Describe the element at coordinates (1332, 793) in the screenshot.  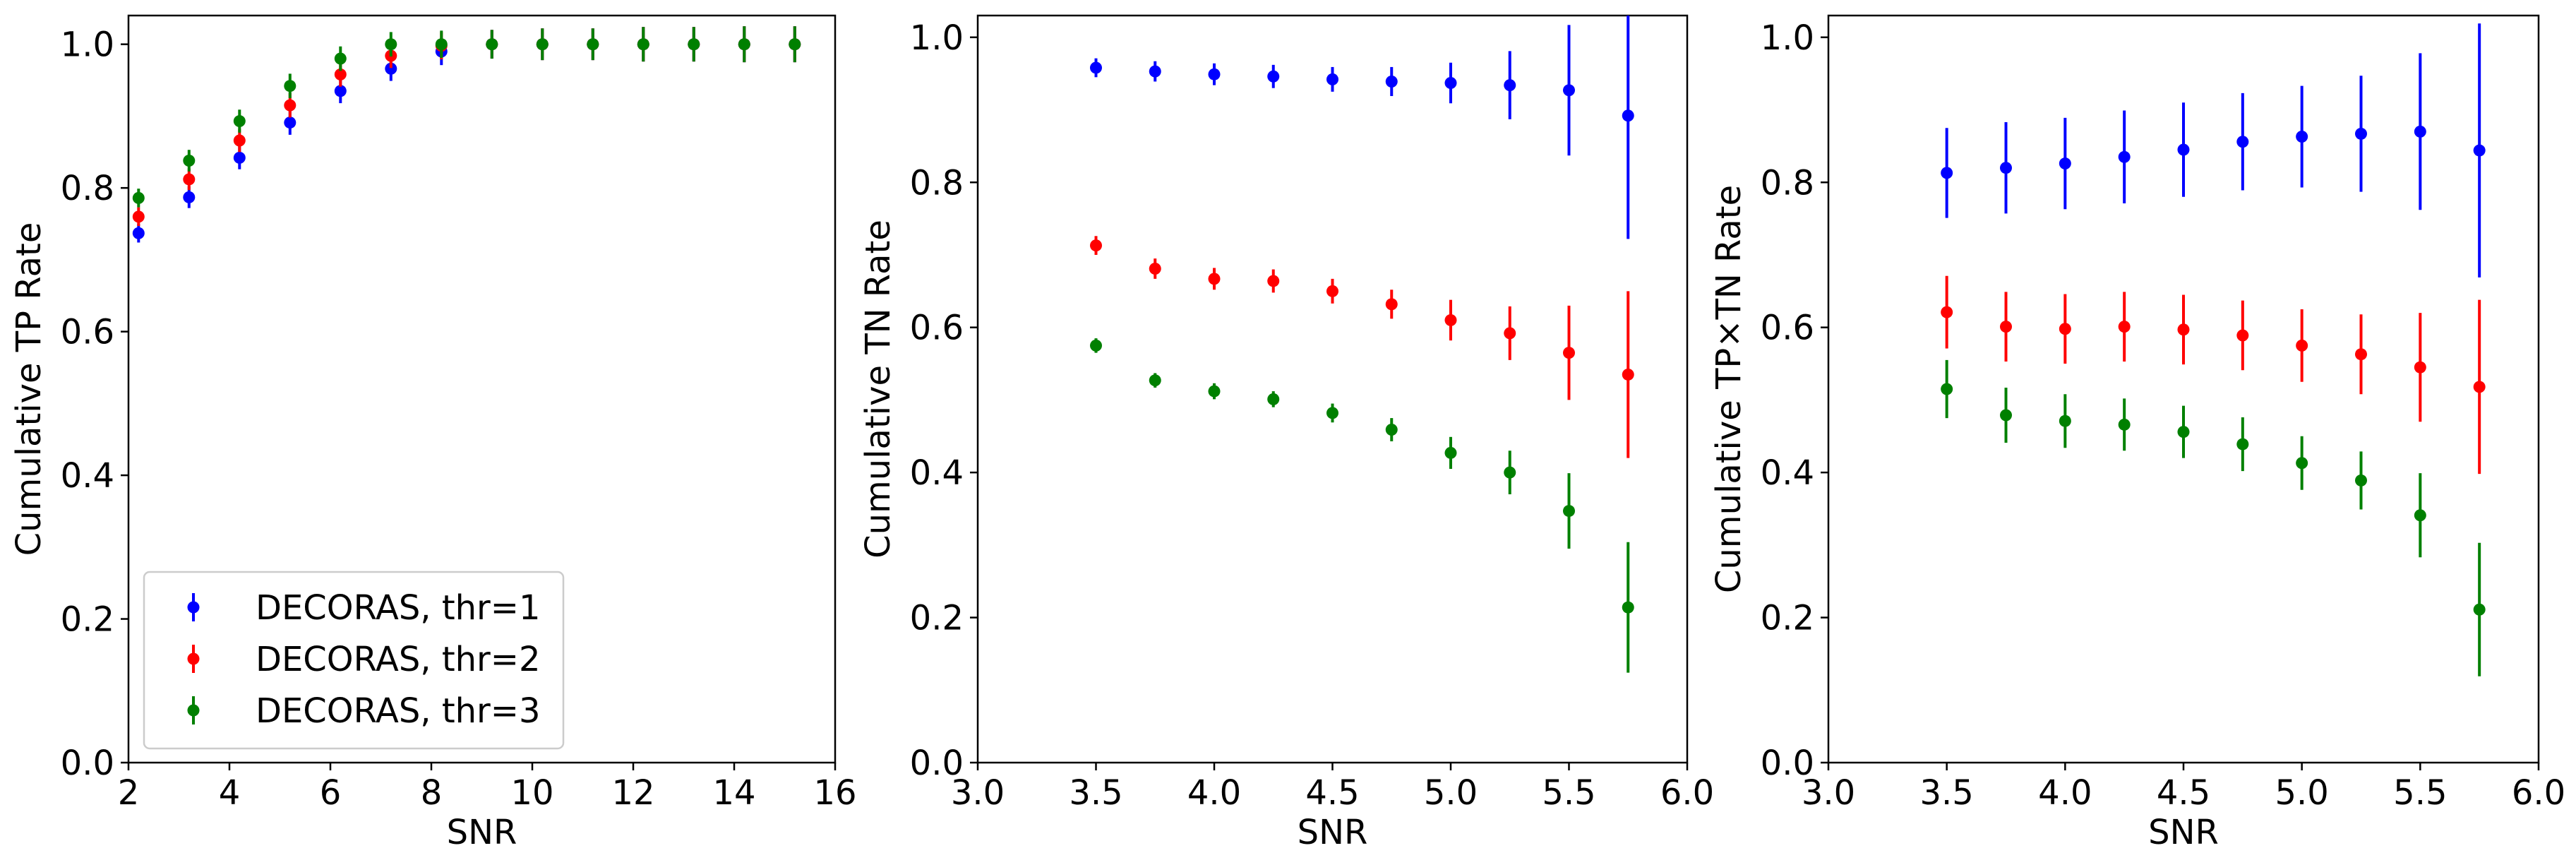
I see `tn-rate-x-tick-label: 4.5` at that location.